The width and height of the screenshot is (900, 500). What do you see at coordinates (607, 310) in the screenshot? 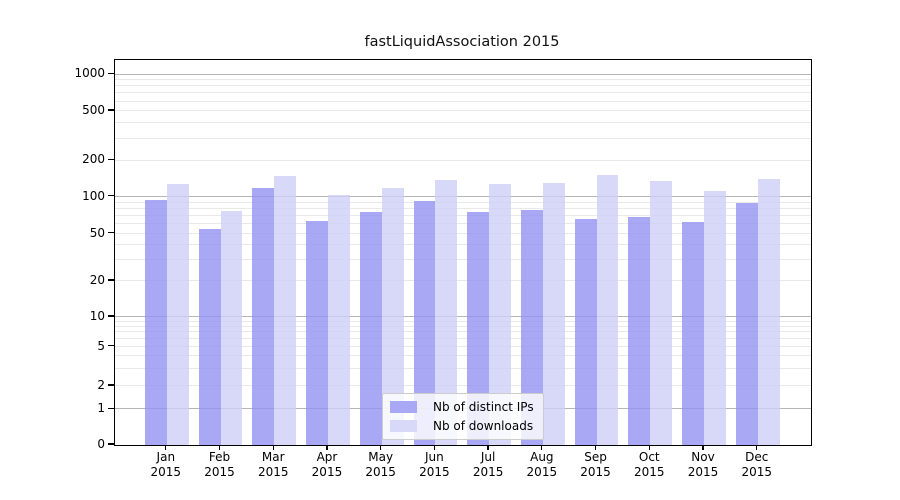
I see `bar-sep-downloads` at bounding box center [607, 310].